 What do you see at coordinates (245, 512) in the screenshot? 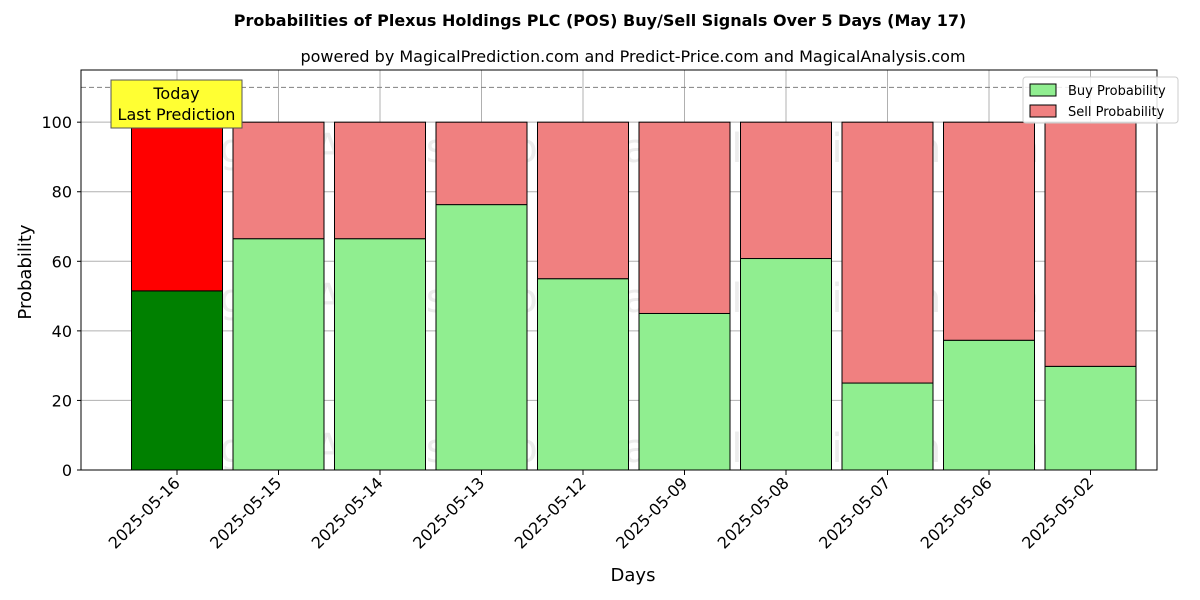
I see `x-tick-label: 2025-05-15` at bounding box center [245, 512].